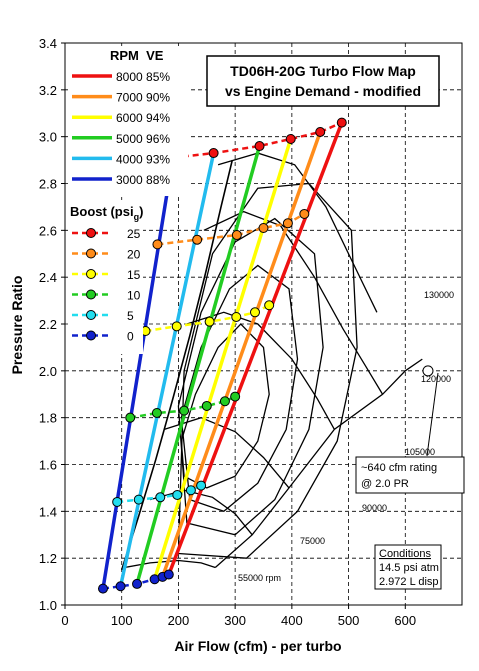 This screenshot has width=479, height=671. Describe the element at coordinates (64, 620) in the screenshot. I see `x-tick-label-0: 0` at that location.